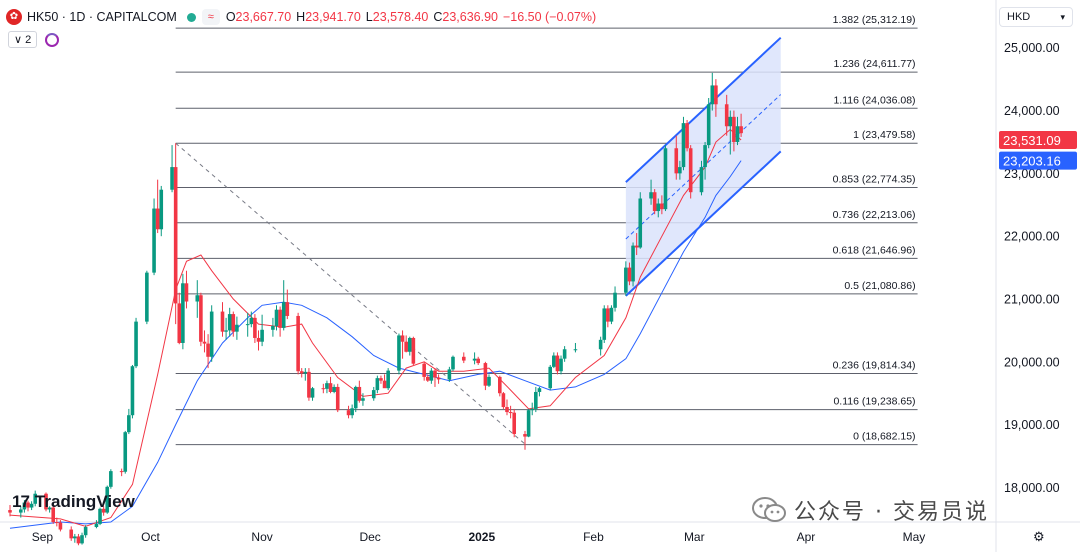 The width and height of the screenshot is (1080, 552). What do you see at coordinates (1032, 174) in the screenshot?
I see `price-axis-label: 23,000.00` at bounding box center [1032, 174].